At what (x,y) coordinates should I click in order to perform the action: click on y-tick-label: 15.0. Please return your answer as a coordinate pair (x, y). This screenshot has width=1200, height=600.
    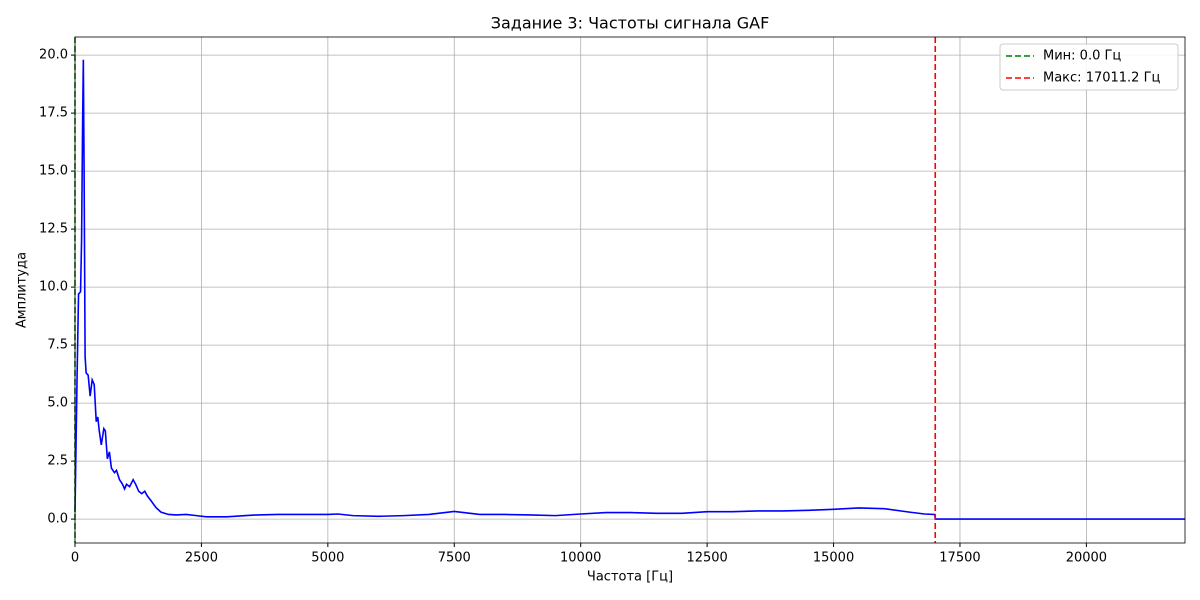
    Looking at the image, I should click on (53, 171).